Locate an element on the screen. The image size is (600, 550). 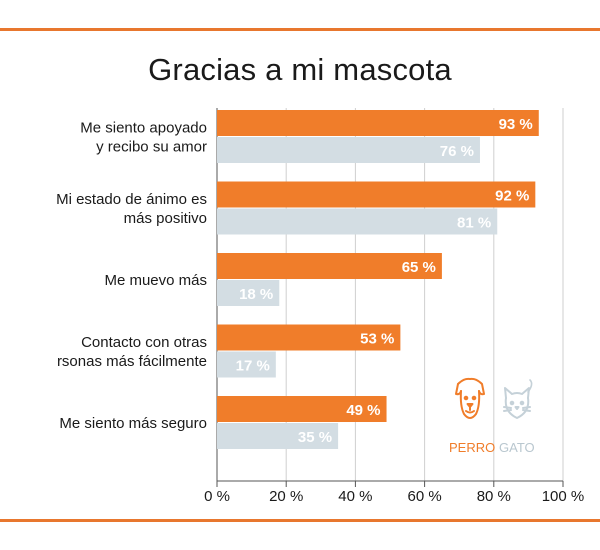
category-label: más positivo is located at coordinates (165, 218).